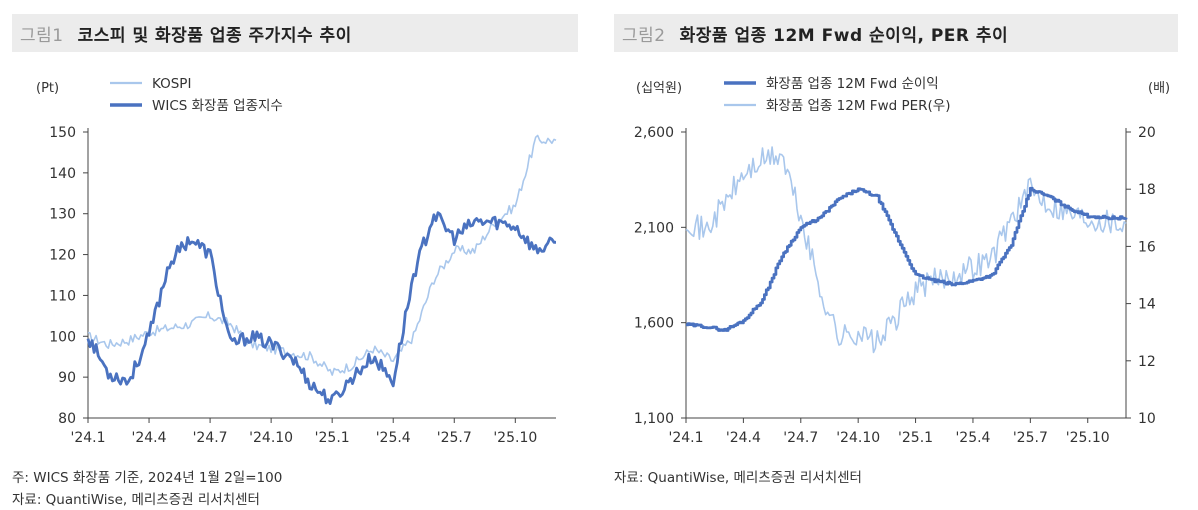 This screenshot has width=1198, height=510. What do you see at coordinates (62, 296) in the screenshot?
I see `y-tick-label: 110` at bounding box center [62, 296].